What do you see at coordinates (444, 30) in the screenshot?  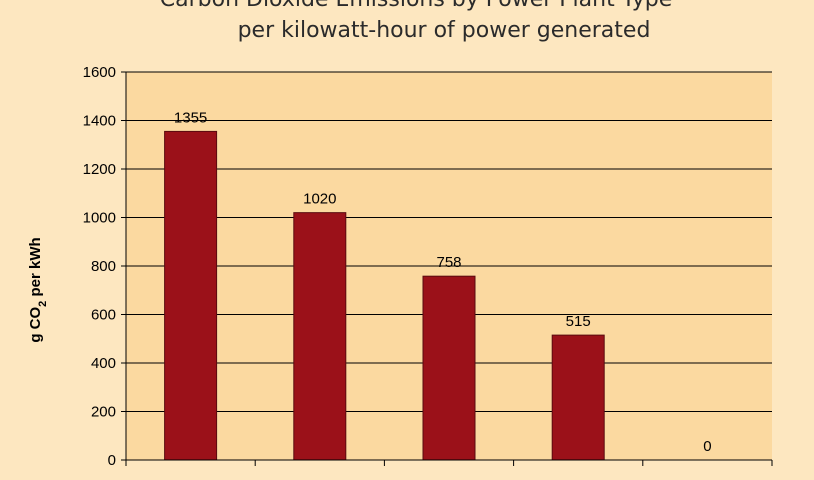 I see `chart-subtitle: per kilowatt-hour of power generated` at bounding box center [444, 30].